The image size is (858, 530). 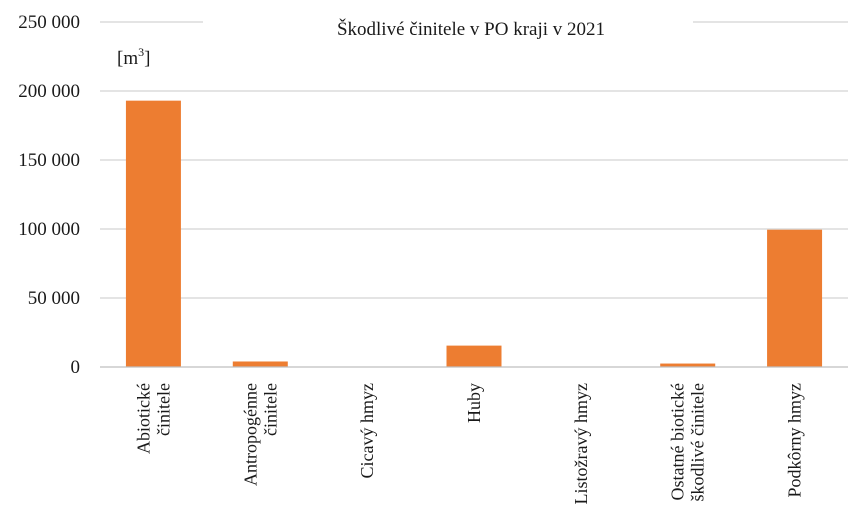 I want to click on x-category-label: Podkôrny hmyz, so click(x=795, y=440).